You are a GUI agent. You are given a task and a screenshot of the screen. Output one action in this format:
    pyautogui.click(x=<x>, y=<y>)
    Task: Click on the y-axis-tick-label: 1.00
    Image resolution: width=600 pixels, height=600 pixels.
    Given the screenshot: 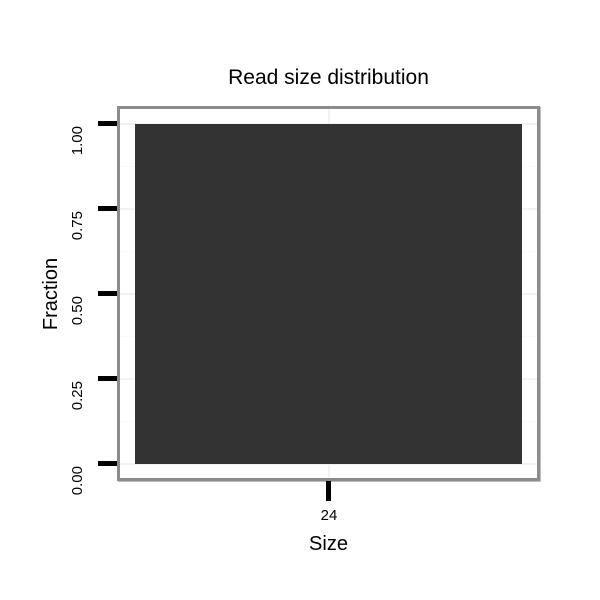 What is the action you would take?
    pyautogui.click(x=77, y=141)
    